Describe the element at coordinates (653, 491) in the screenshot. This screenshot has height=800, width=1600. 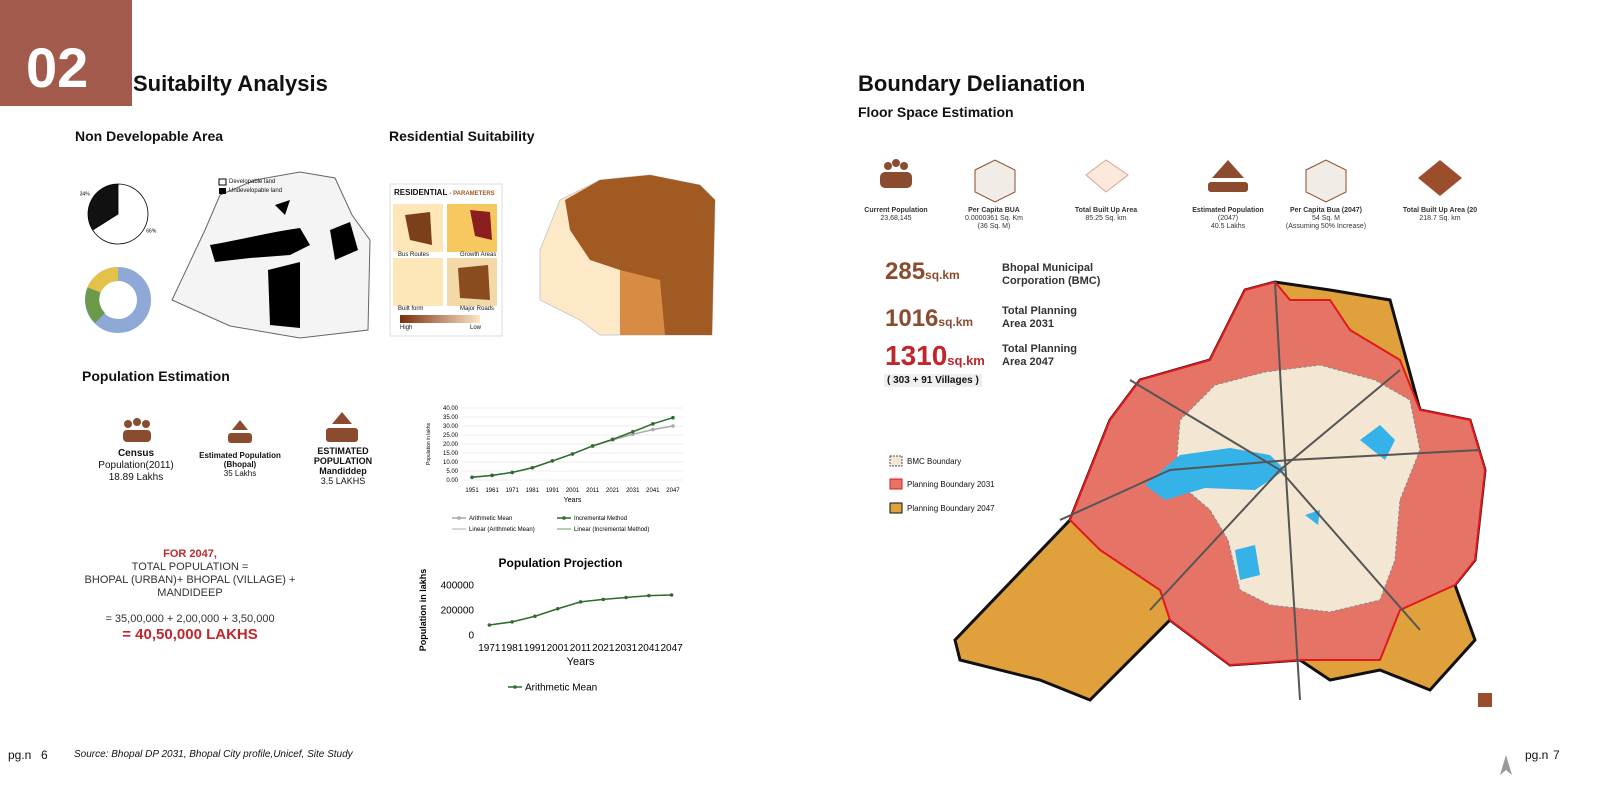
I see `x-tick-label: 2041` at that location.